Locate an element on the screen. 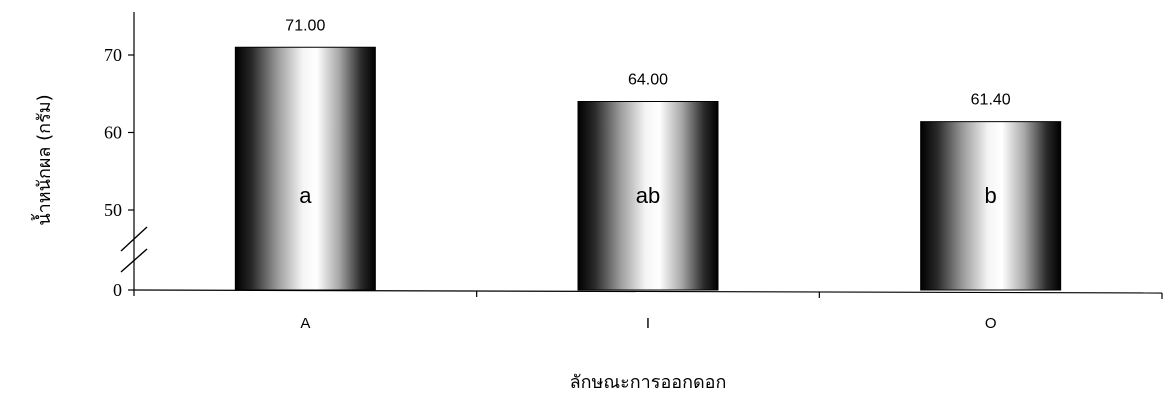 The height and width of the screenshot is (393, 1171). x-category-label: O is located at coordinates (991, 323).